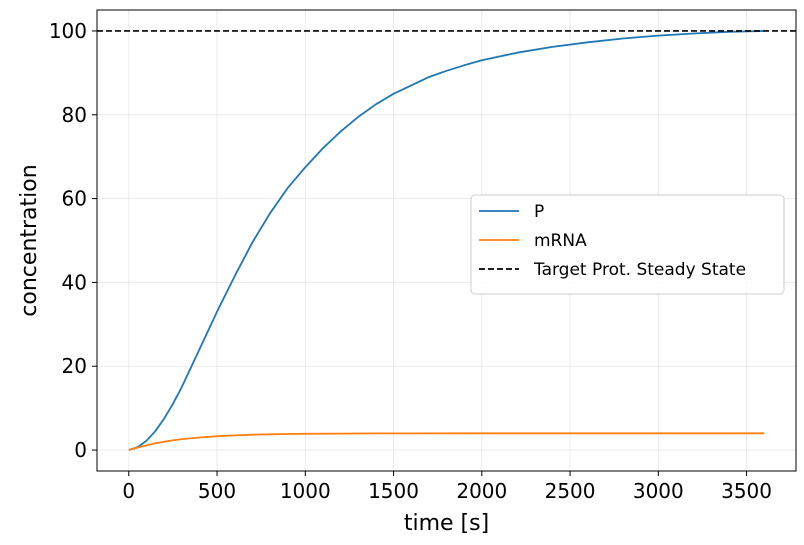 This screenshot has width=804, height=545. I want to click on y-axis-label: concentration, so click(29, 240).